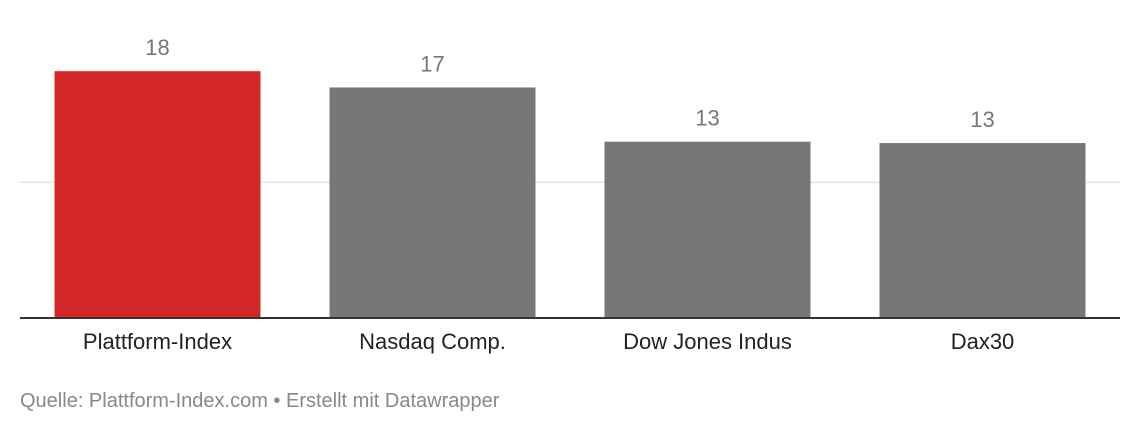 The image size is (1140, 440). I want to click on value-label-1: 17, so click(432, 63).